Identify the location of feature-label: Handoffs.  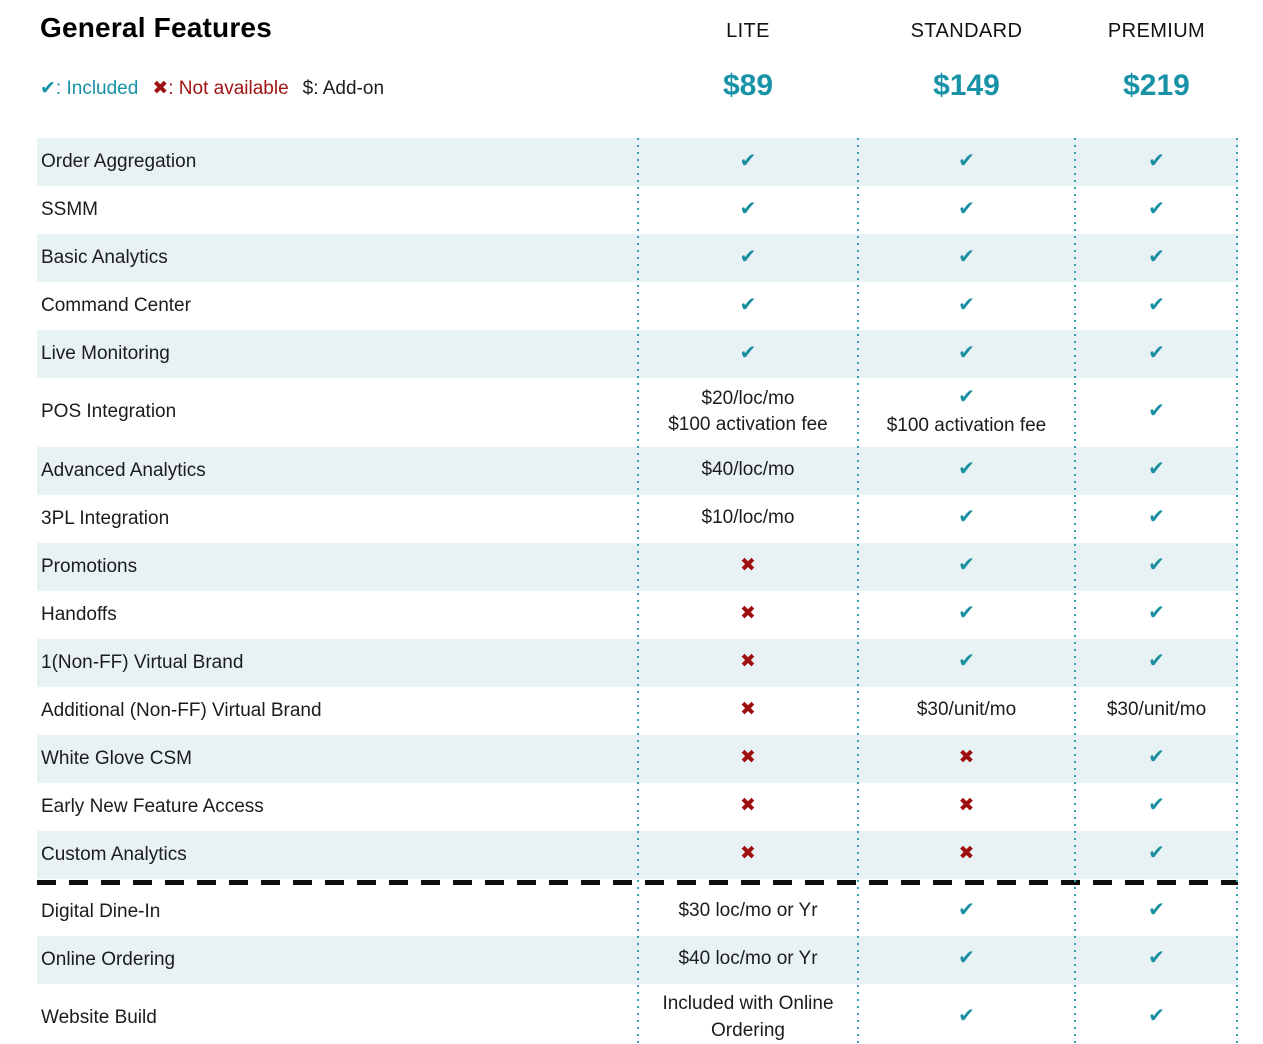
(79, 614).